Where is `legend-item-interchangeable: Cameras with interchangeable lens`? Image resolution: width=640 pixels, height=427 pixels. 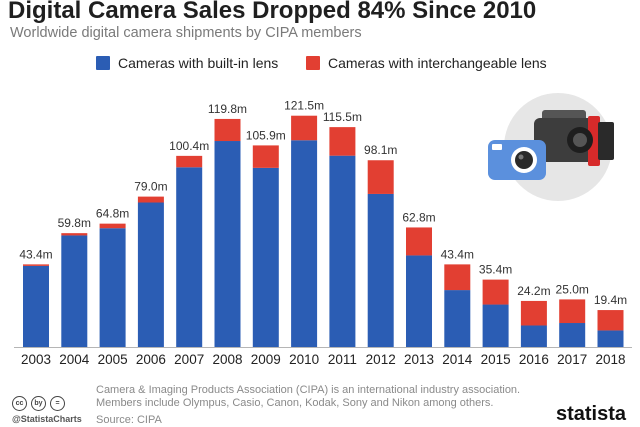
legend-item-interchangeable: Cameras with interchangeable lens is located at coordinates (426, 63).